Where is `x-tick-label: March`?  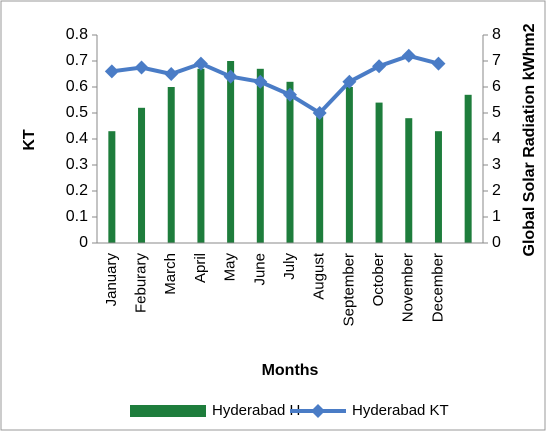
x-tick-label: March is located at coordinates (170, 274).